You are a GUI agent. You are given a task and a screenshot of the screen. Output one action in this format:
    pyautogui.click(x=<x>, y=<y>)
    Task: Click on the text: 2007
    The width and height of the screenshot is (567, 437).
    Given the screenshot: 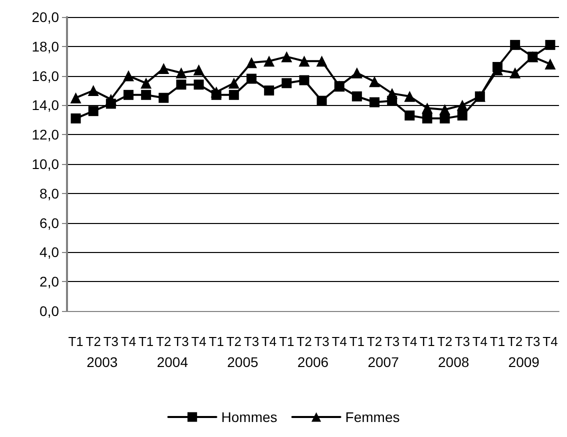 What is the action you would take?
    pyautogui.click(x=384, y=362)
    